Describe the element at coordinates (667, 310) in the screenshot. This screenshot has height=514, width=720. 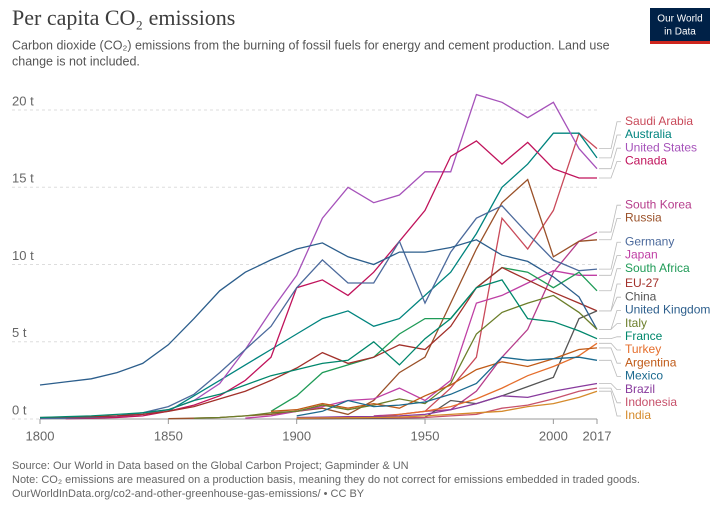
I see `legend-label: United Kingdom` at that location.